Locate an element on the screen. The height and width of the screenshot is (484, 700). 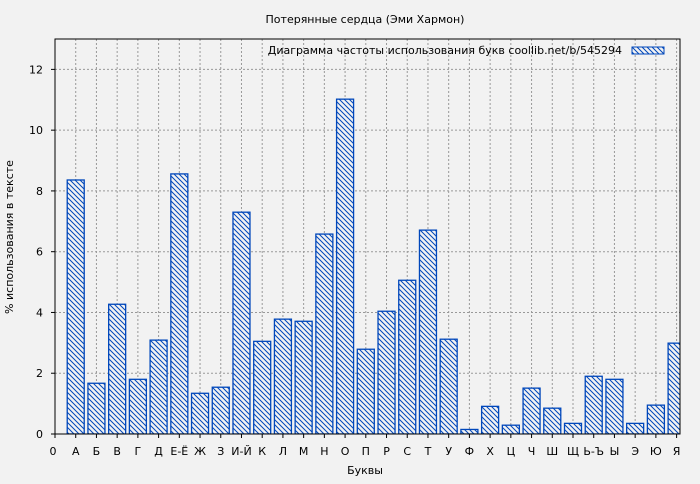
x-tick-label: Г is located at coordinates (138, 451).